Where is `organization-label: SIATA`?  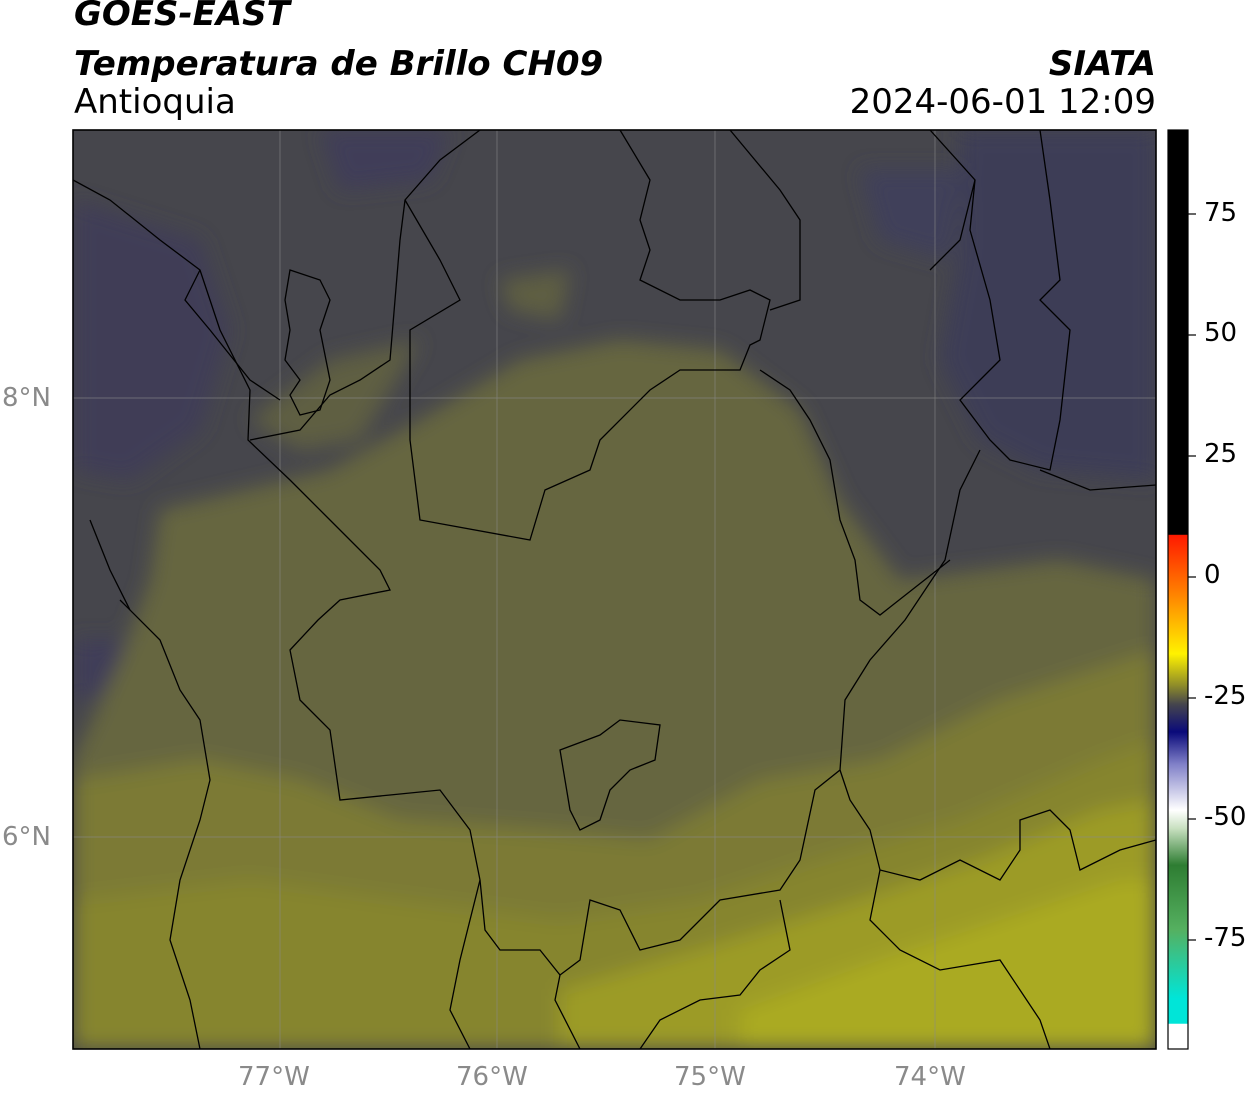
organization-label: SIATA is located at coordinates (1102, 64).